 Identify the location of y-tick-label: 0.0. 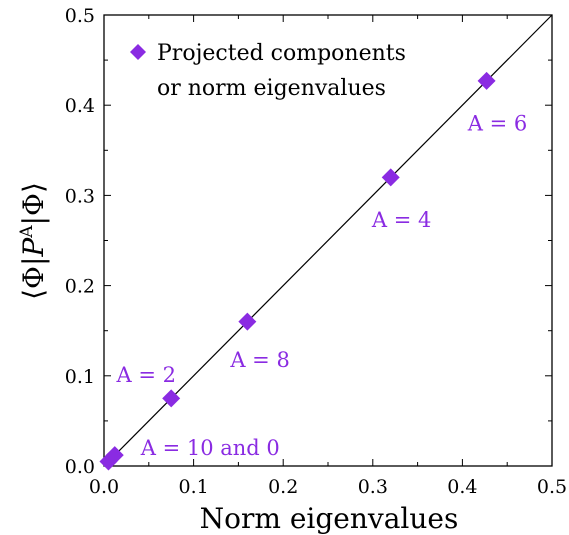
(80, 467).